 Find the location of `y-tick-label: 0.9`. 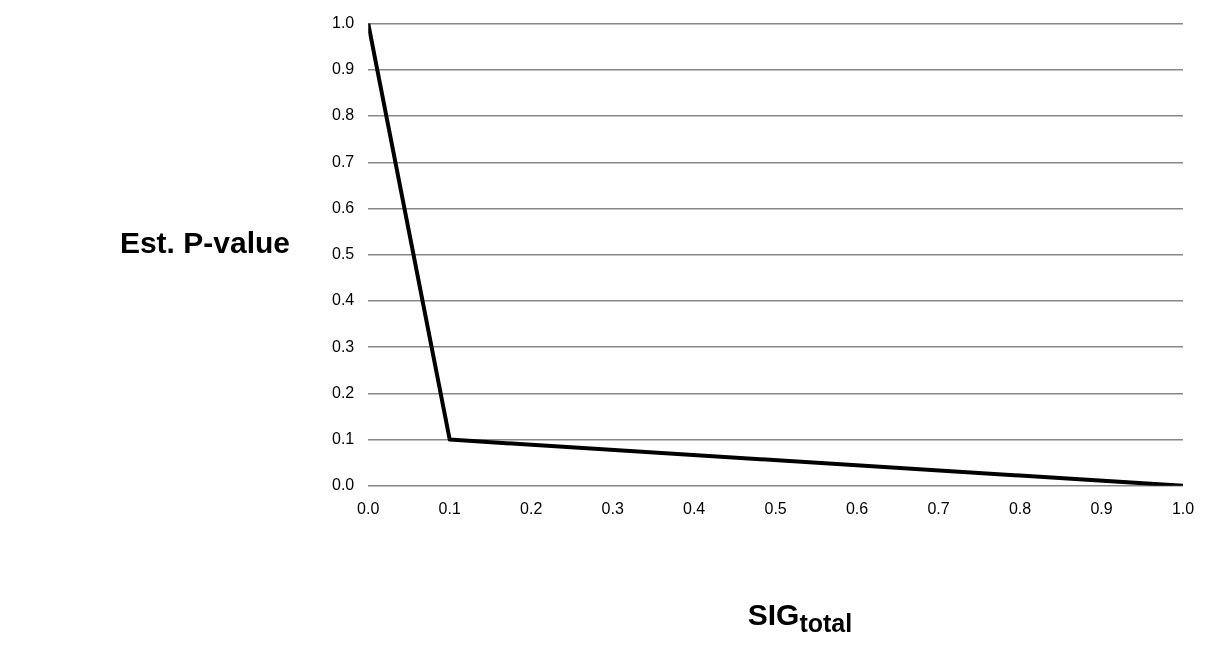

y-tick-label: 0.9 is located at coordinates (343, 69).